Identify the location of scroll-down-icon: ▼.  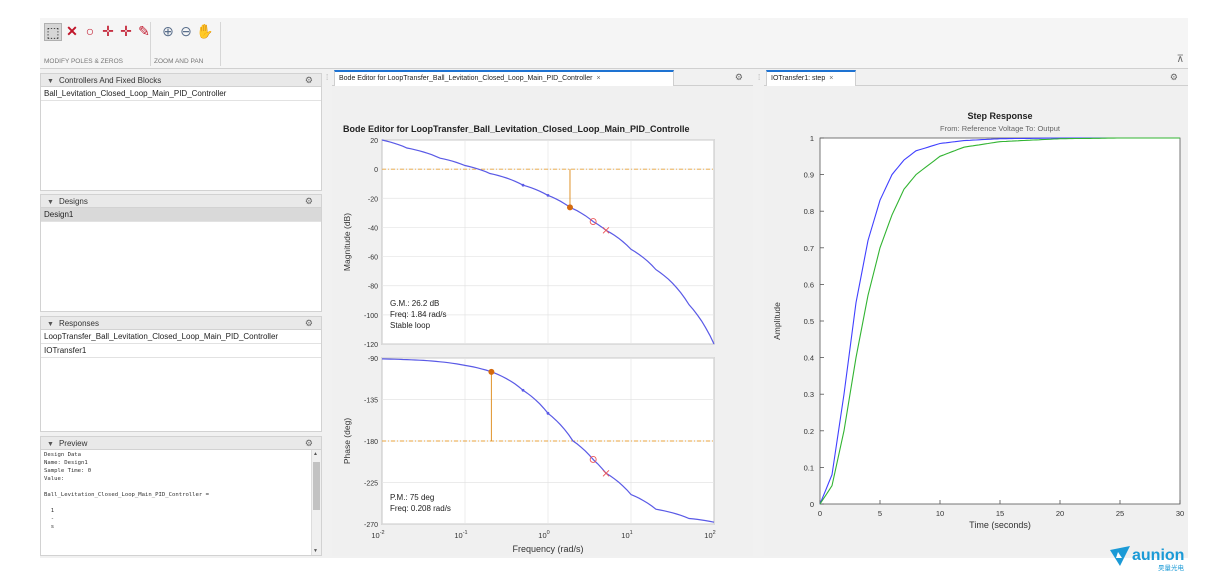
(315, 551).